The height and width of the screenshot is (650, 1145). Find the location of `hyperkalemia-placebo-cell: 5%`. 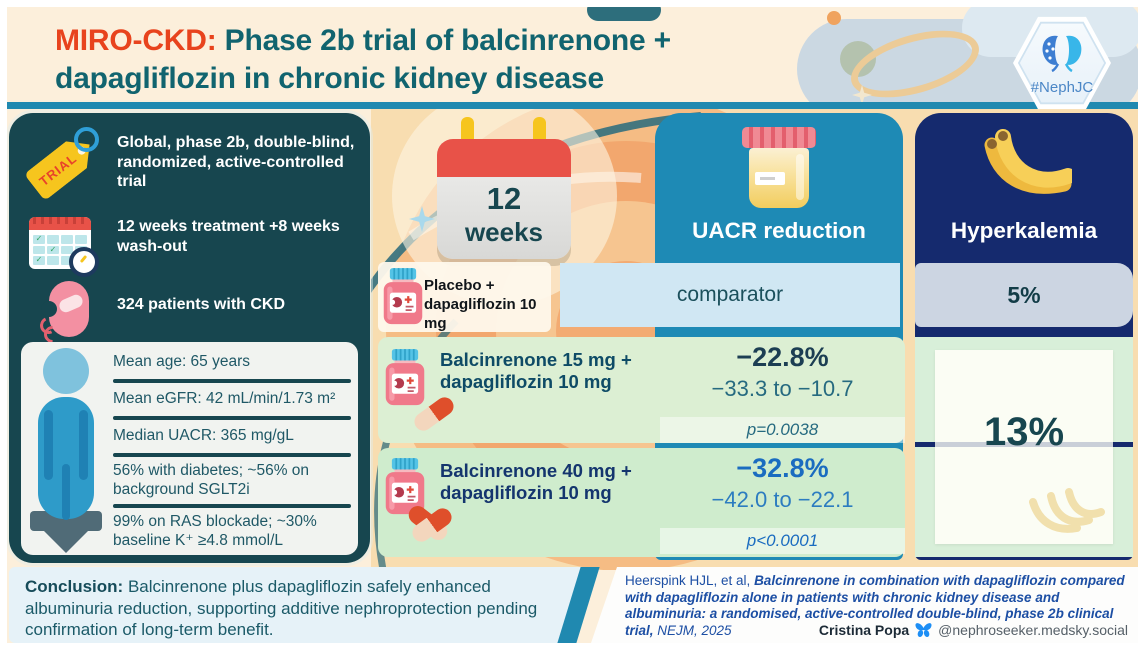

hyperkalemia-placebo-cell: 5% is located at coordinates (1024, 295).